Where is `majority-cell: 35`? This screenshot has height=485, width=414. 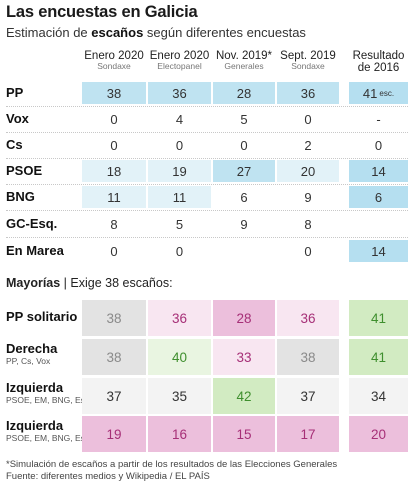 majority-cell: 35 is located at coordinates (179, 396).